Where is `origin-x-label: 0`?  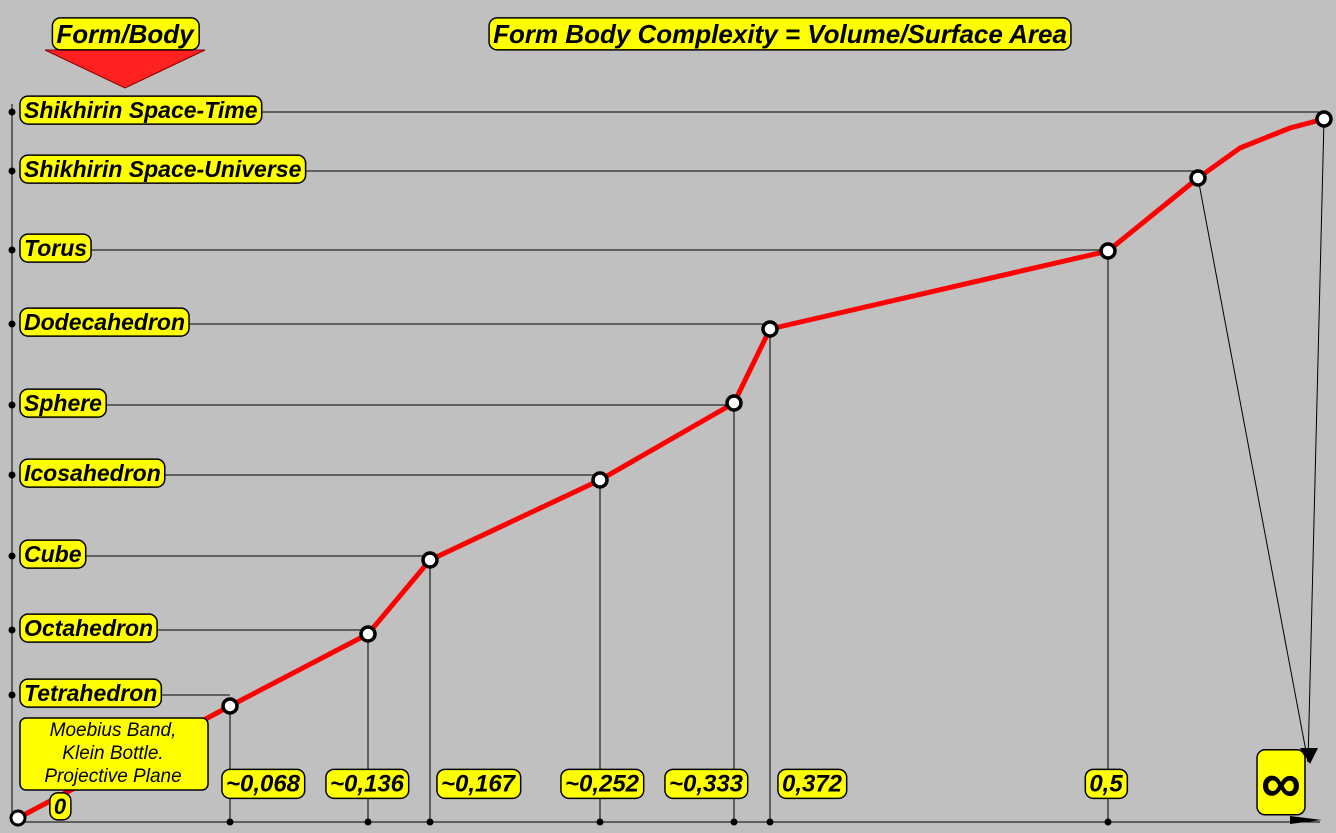
origin-x-label: 0 is located at coordinates (60, 806).